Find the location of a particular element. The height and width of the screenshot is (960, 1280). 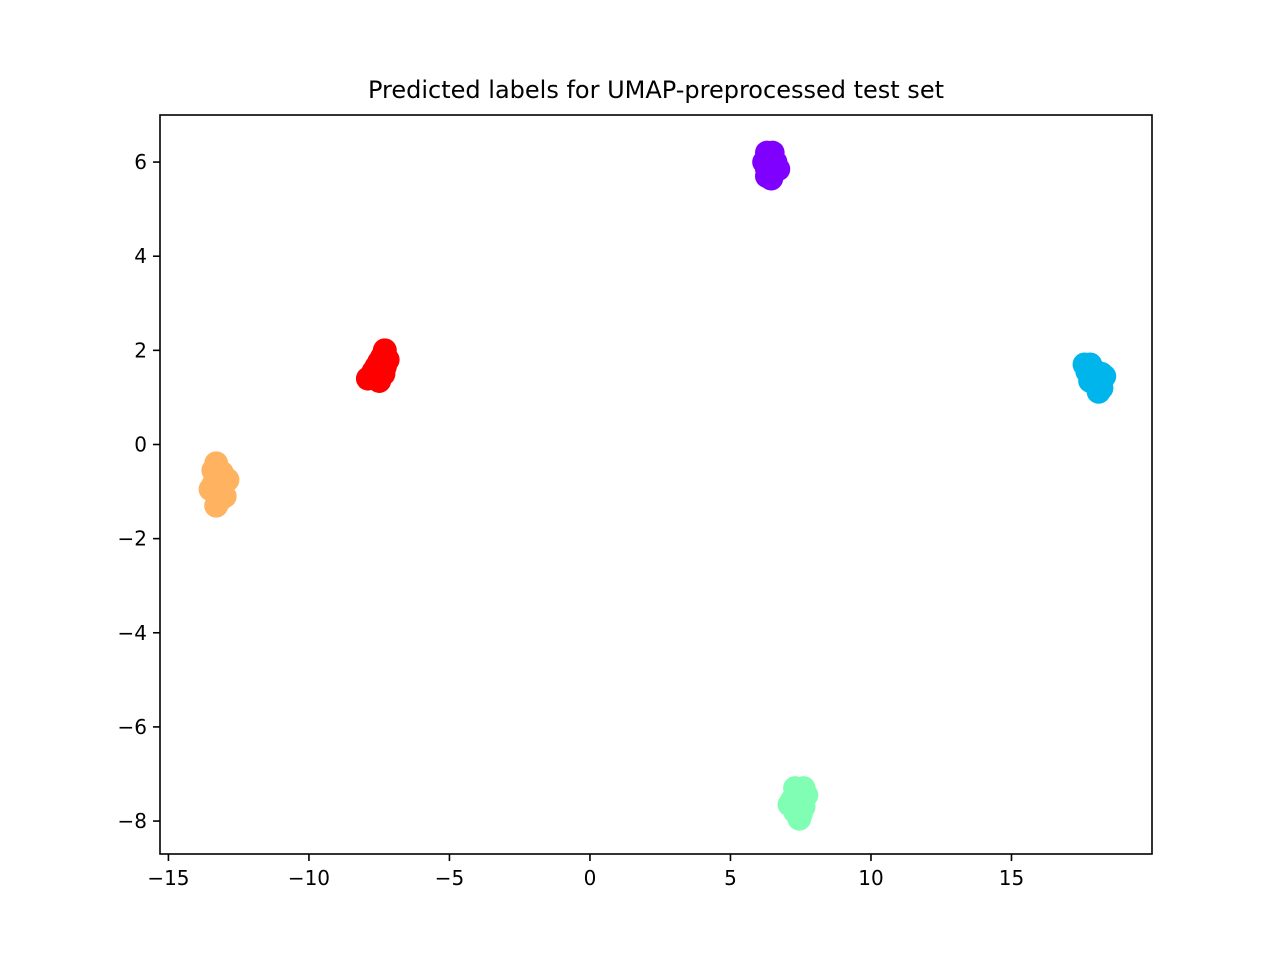

y-tick-label: −6 is located at coordinates (132, 727).